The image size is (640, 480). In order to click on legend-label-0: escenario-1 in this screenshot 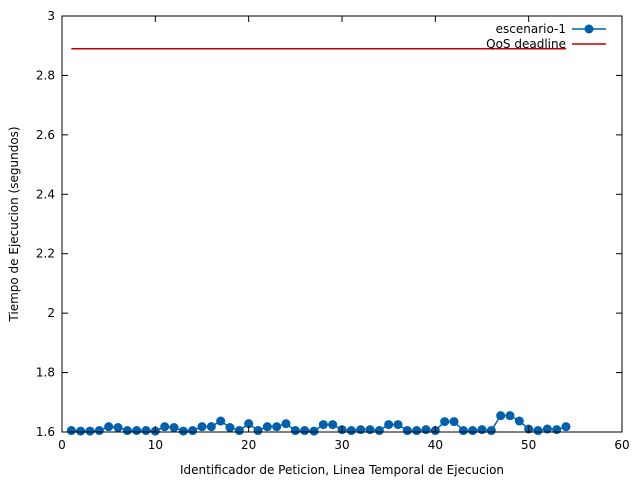, I will do `click(531, 29)`.